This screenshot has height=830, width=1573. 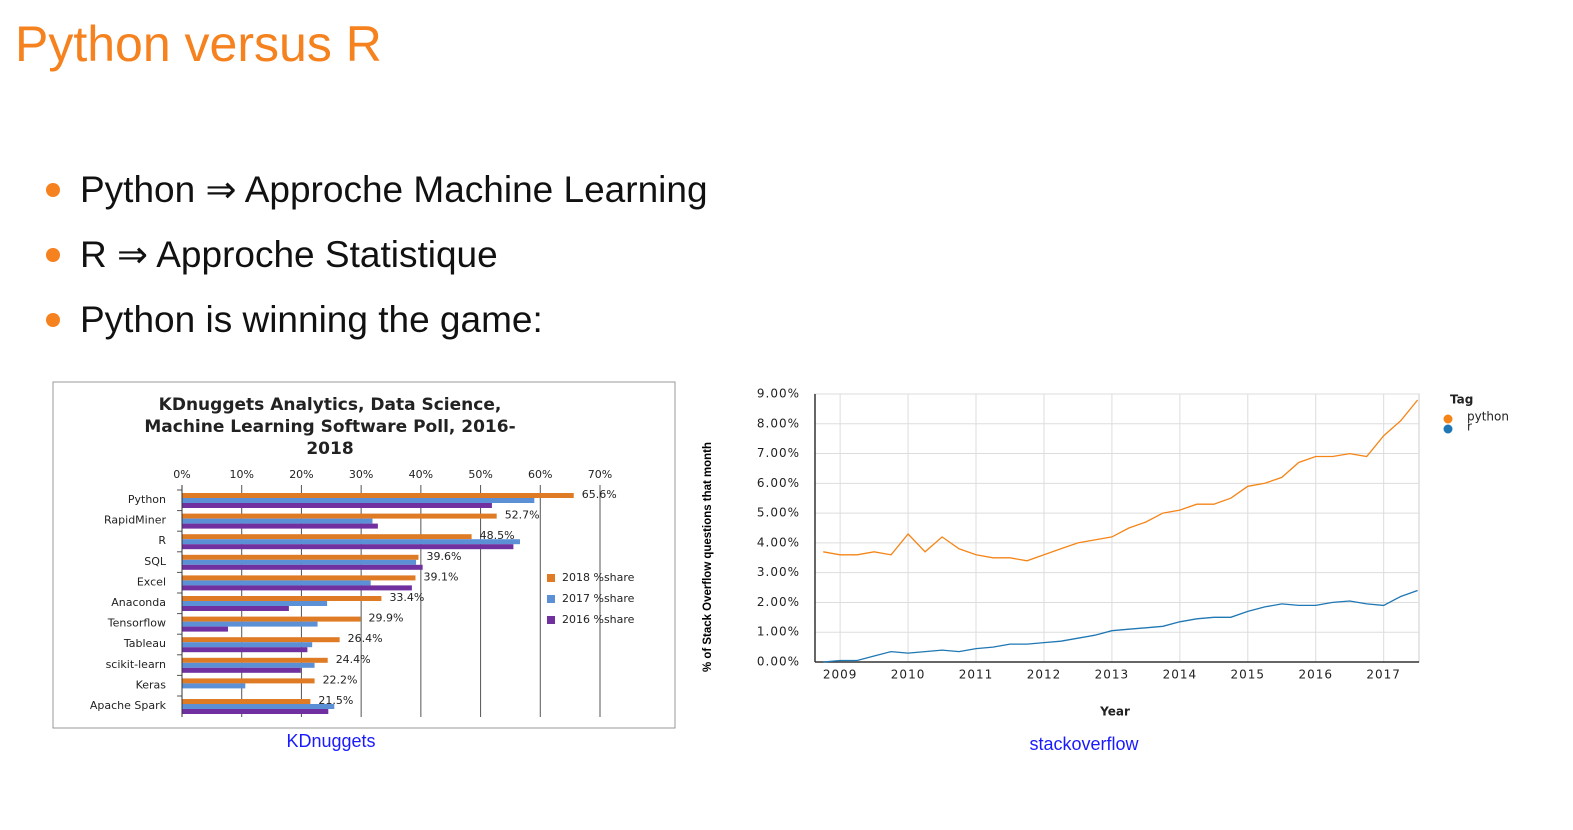 What do you see at coordinates (1315, 675) in the screenshot?
I see `x-tick-label: 2016` at bounding box center [1315, 675].